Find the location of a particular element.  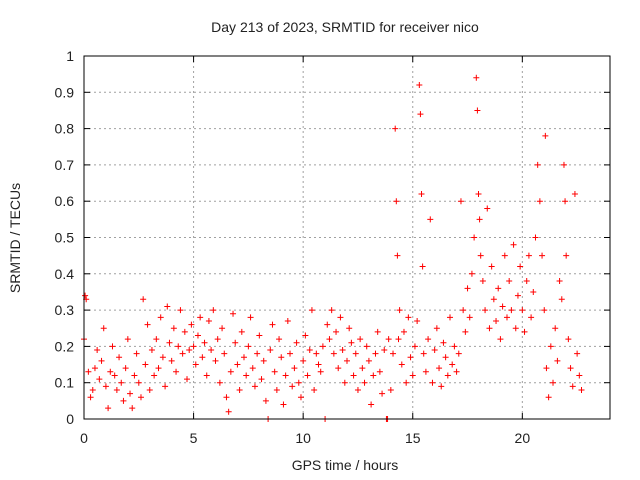

y-tick-label: 0.3 is located at coordinates (65, 310).